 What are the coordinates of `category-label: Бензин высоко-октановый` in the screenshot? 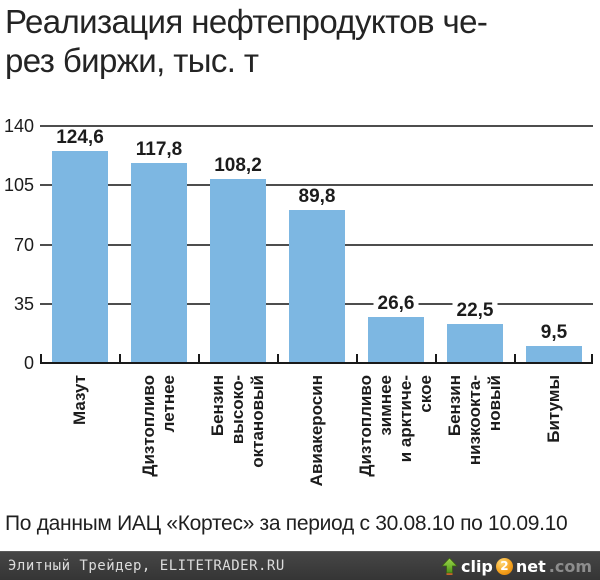 It's located at (238, 440).